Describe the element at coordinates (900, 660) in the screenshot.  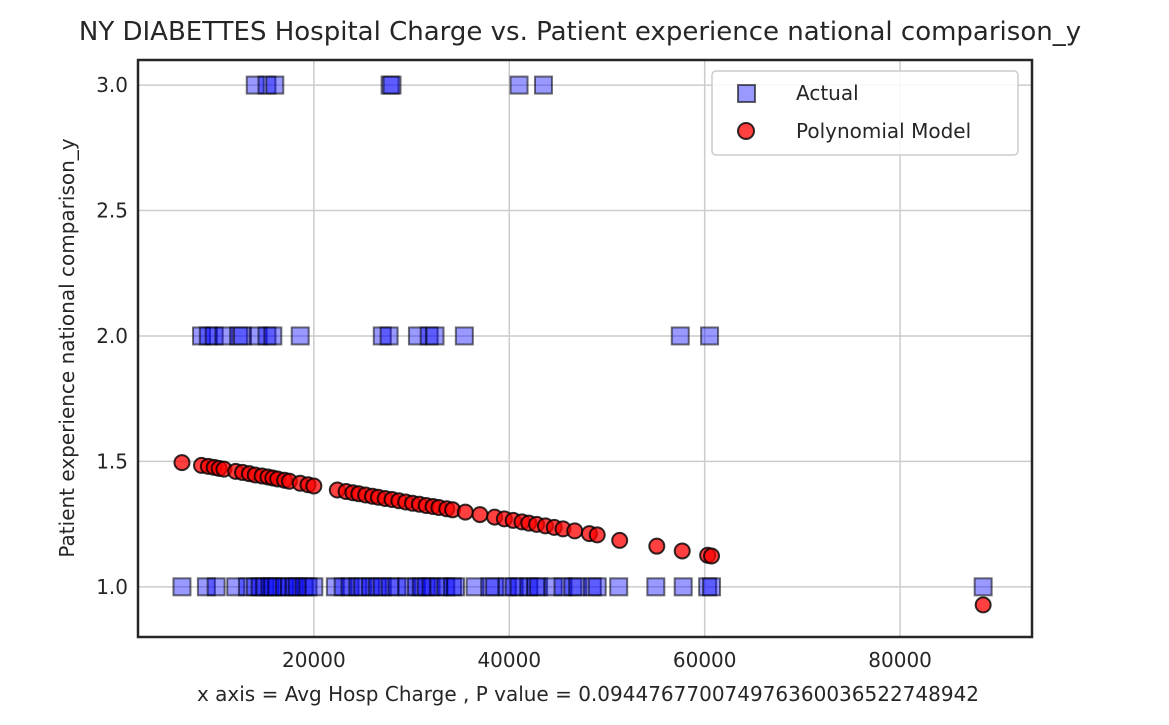
I see `x-tick-label: 80000` at that location.